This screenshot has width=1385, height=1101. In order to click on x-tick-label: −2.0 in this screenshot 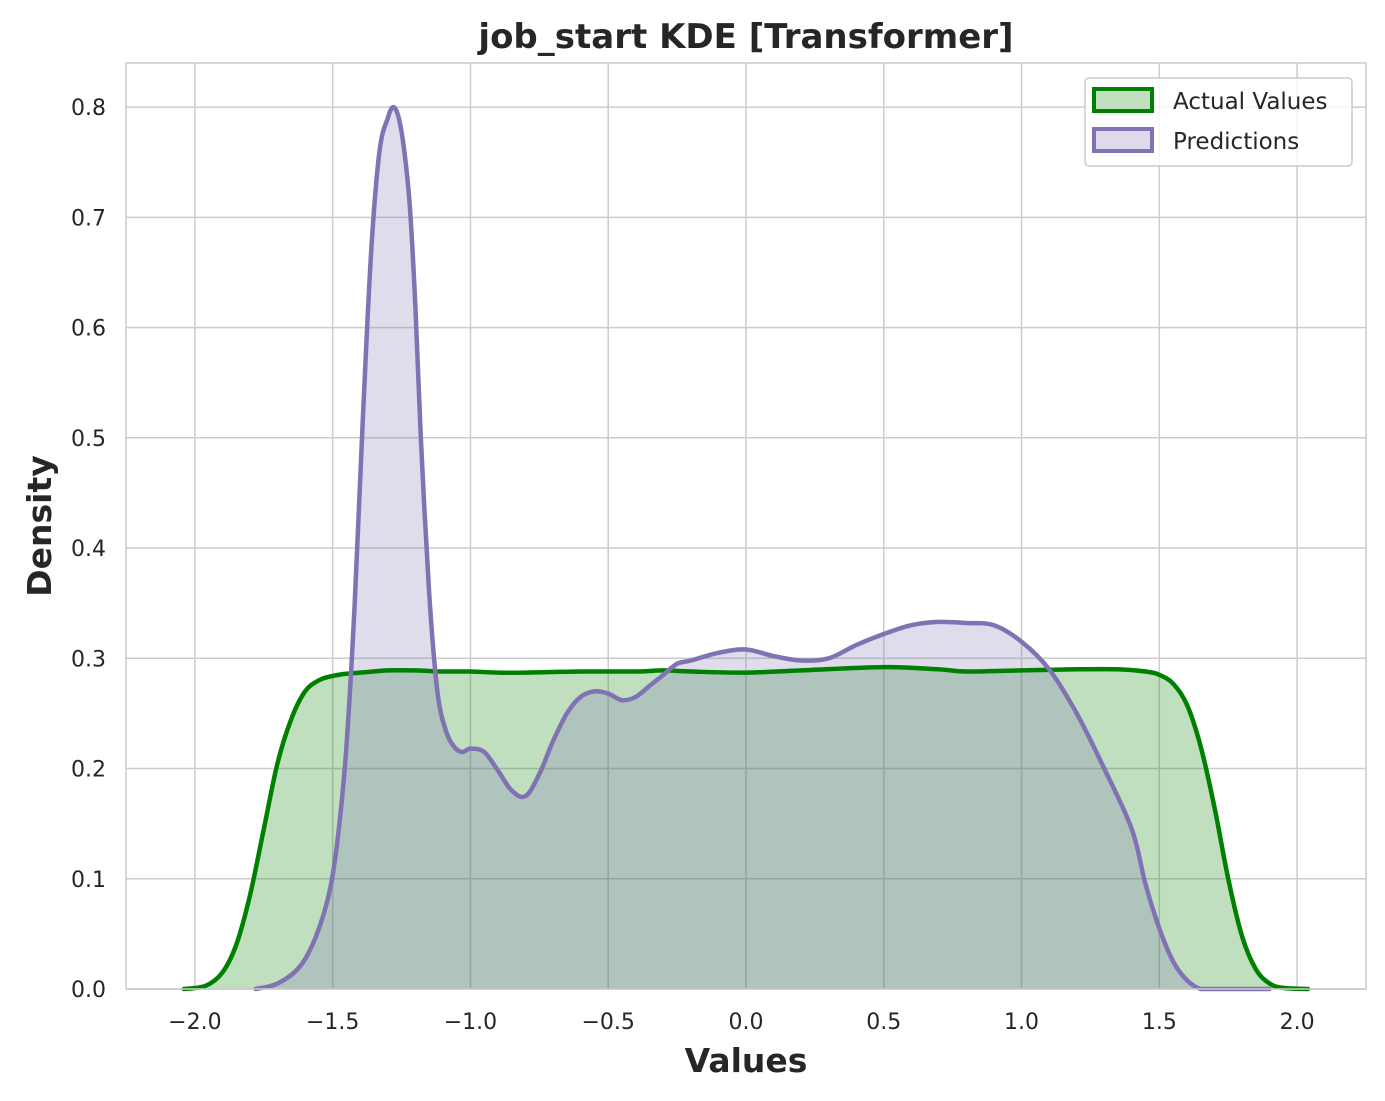, I will do `click(194, 1022)`.